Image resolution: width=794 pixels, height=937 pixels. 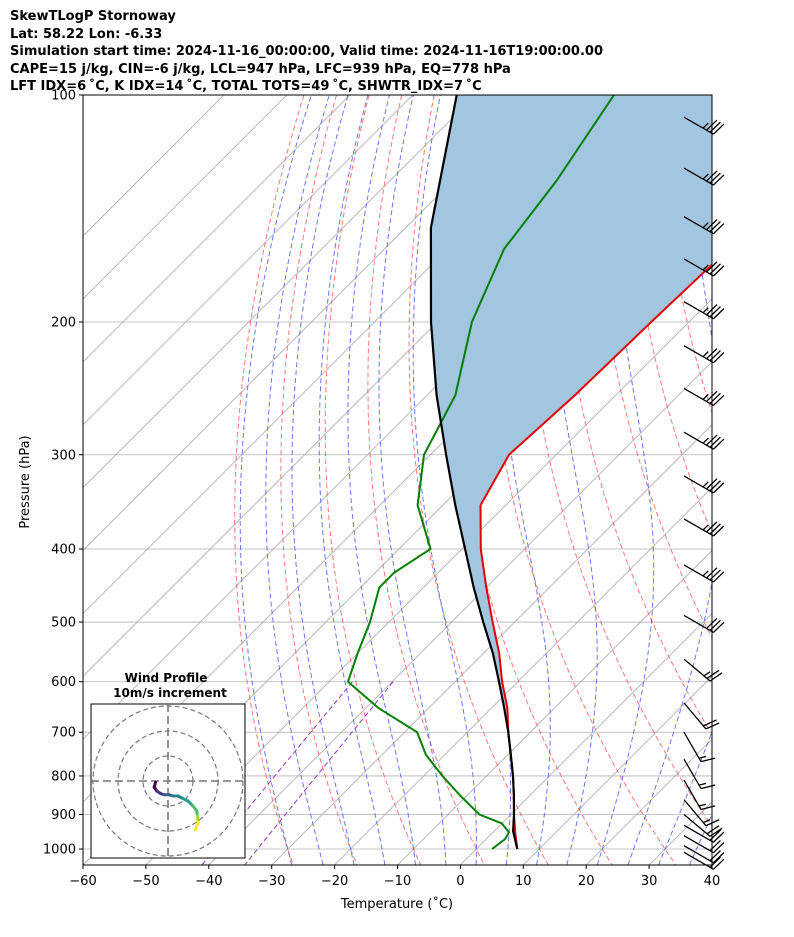 What do you see at coordinates (25, 481) in the screenshot?
I see `y-axis-label: Pressure (hPa)` at bounding box center [25, 481].